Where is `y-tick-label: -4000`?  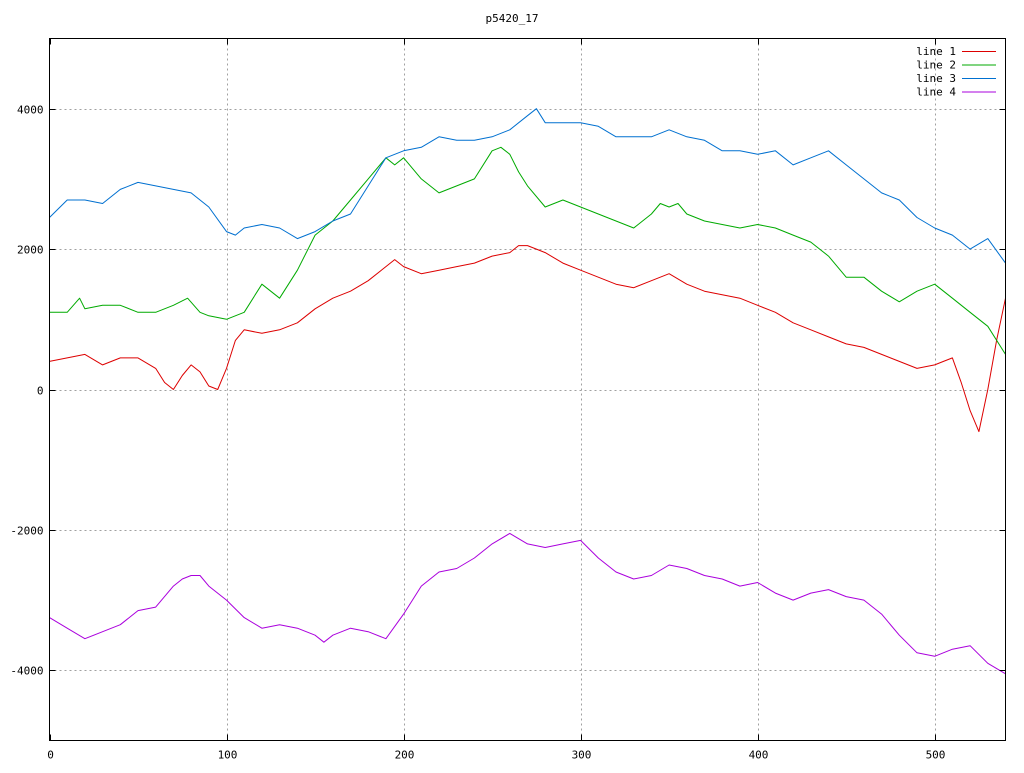
y-tick-label: -4000 is located at coordinates (26, 671).